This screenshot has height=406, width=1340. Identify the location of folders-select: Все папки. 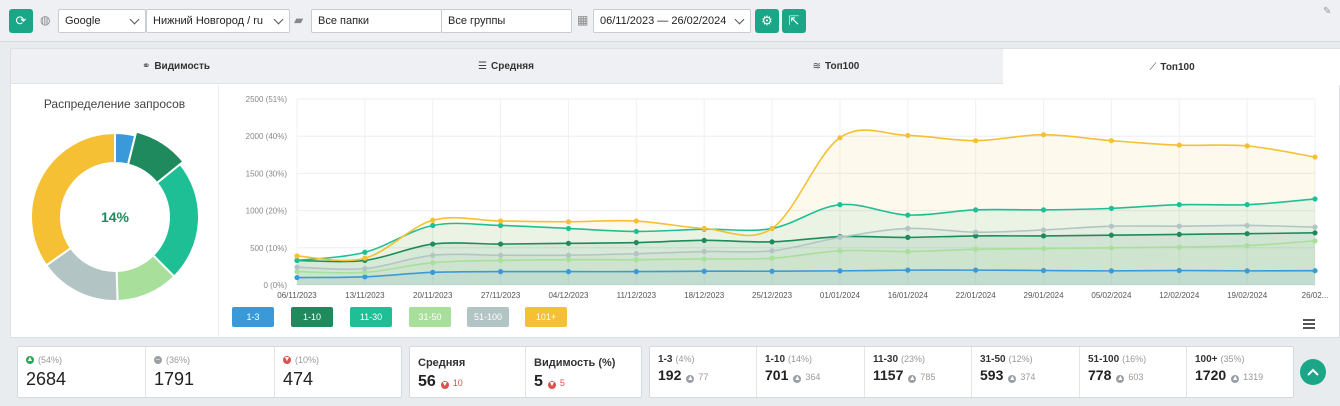
(376, 21).